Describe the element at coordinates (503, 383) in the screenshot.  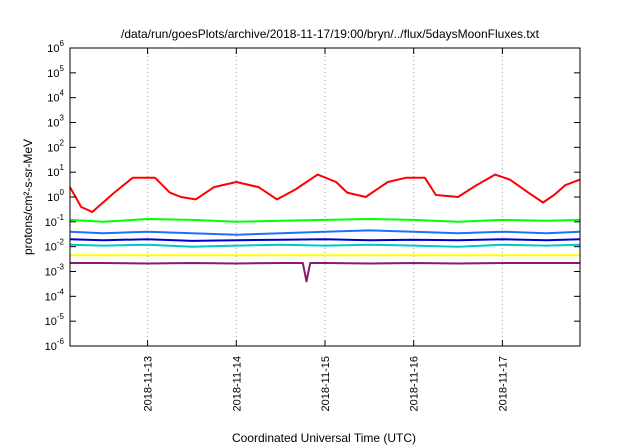
I see `x-tick-label: 2018-11-17` at that location.